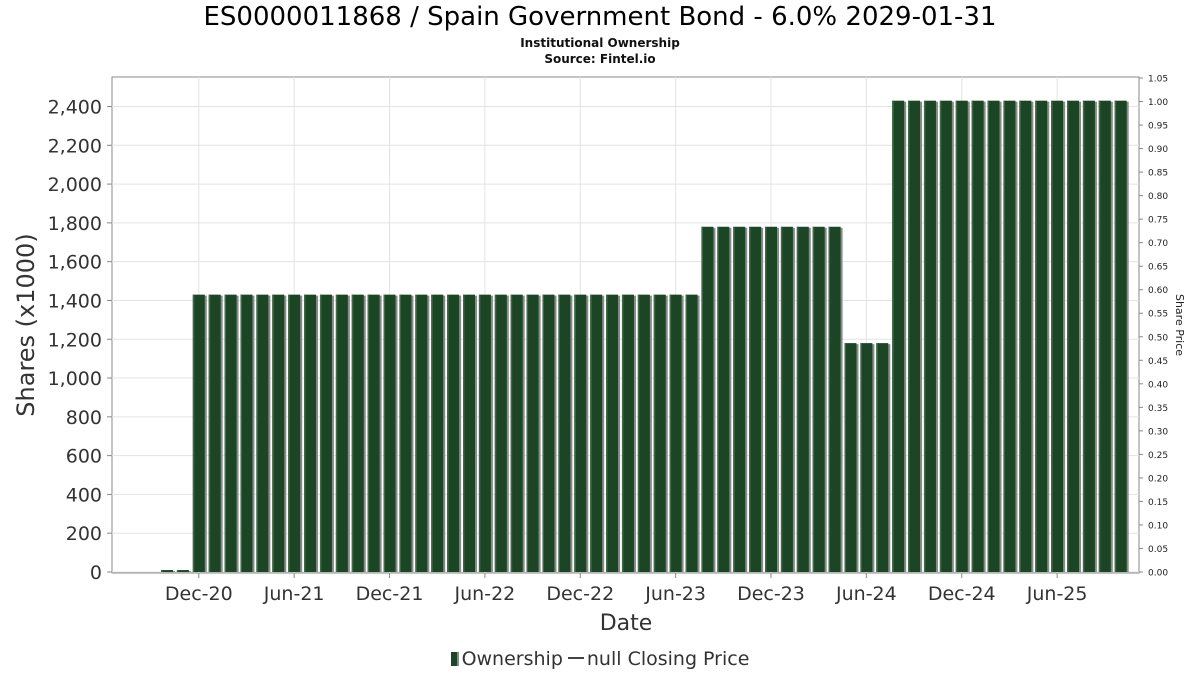 The width and height of the screenshot is (1200, 675). I want to click on y-tick-label: 200, so click(84, 534).